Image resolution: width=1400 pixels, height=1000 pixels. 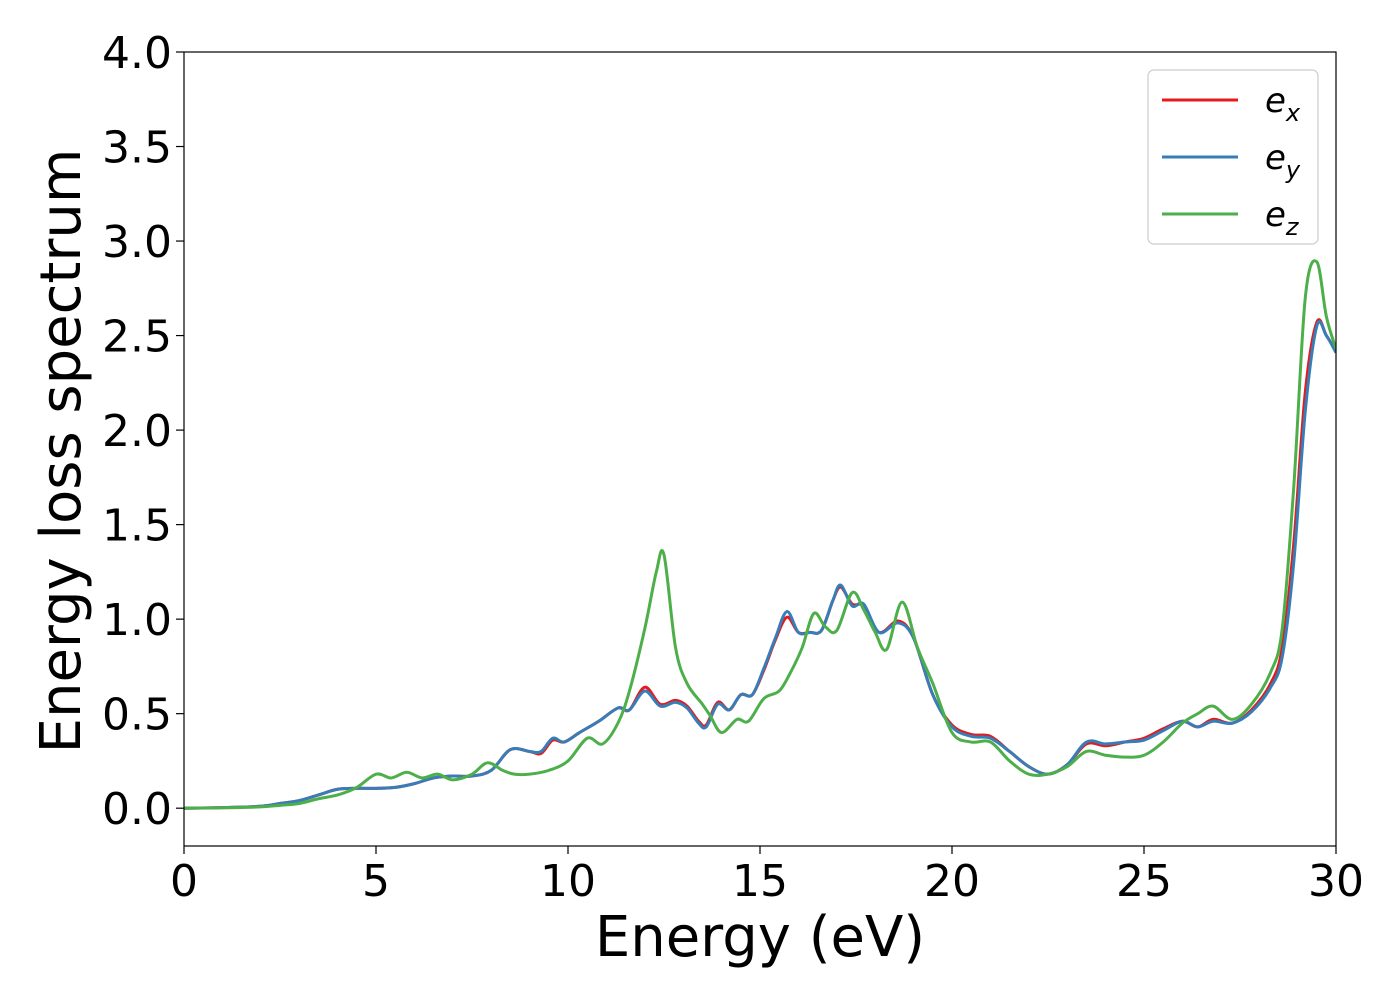 I want to click on x-tick-label: 0, so click(x=184, y=881).